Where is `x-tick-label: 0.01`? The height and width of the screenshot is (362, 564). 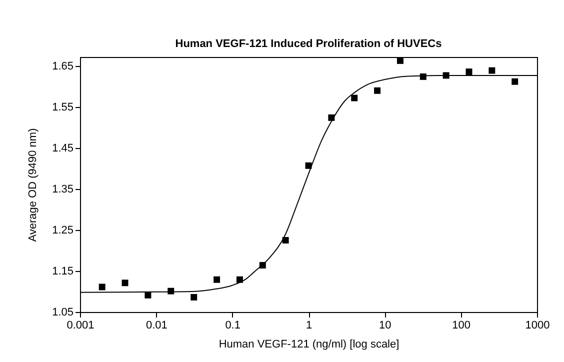
x-tick-label: 0.01 is located at coordinates (157, 326).